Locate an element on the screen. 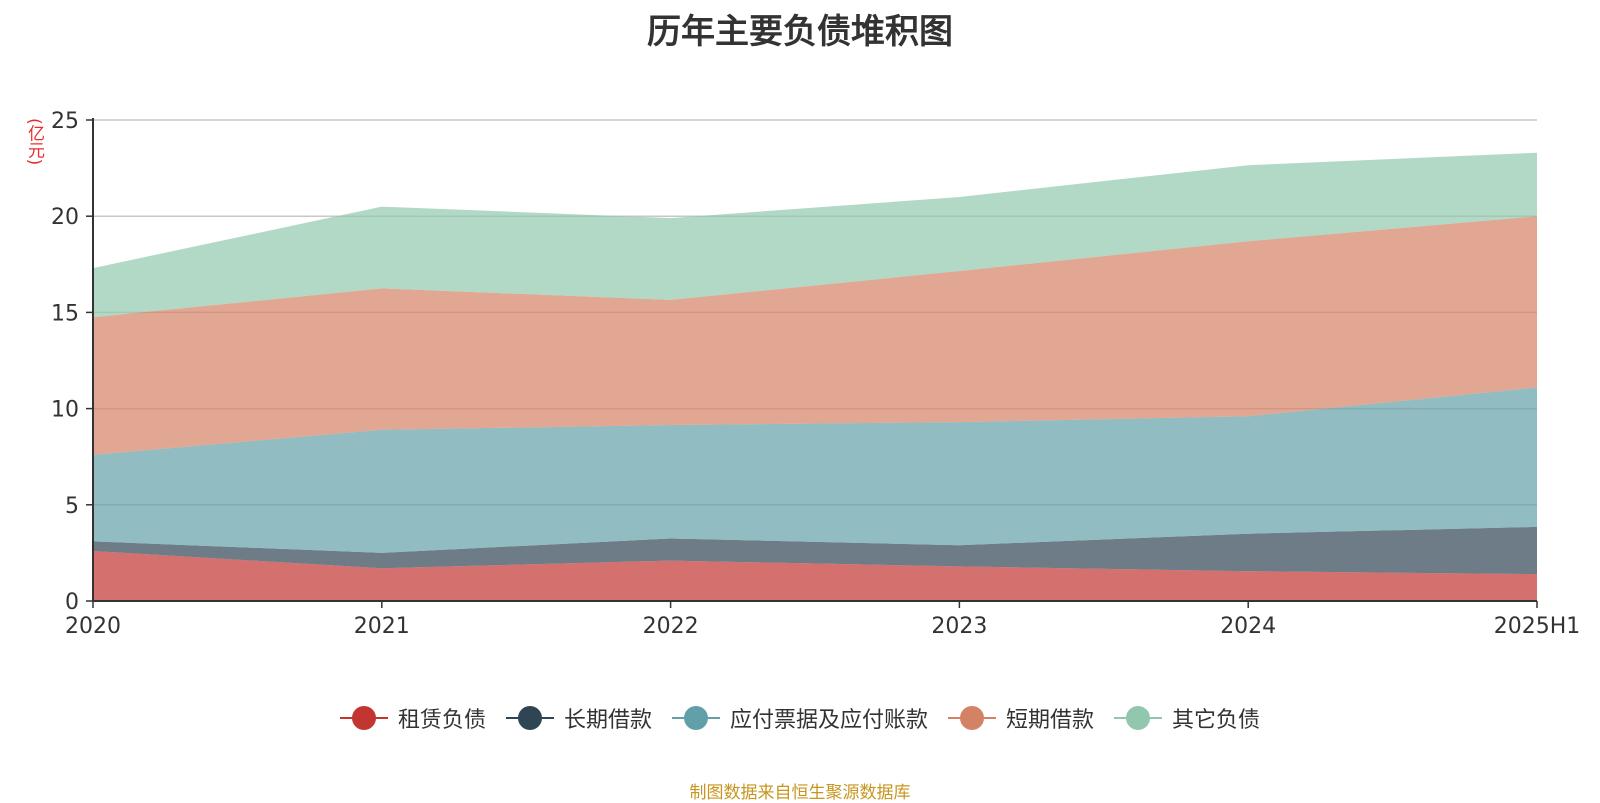  legend-label: 租赁负债 is located at coordinates (441, 720).